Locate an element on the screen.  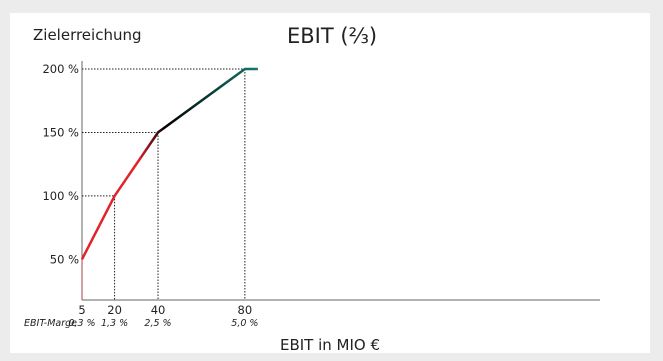
x-subcaption: EBIT-Marge is located at coordinates (50, 323).